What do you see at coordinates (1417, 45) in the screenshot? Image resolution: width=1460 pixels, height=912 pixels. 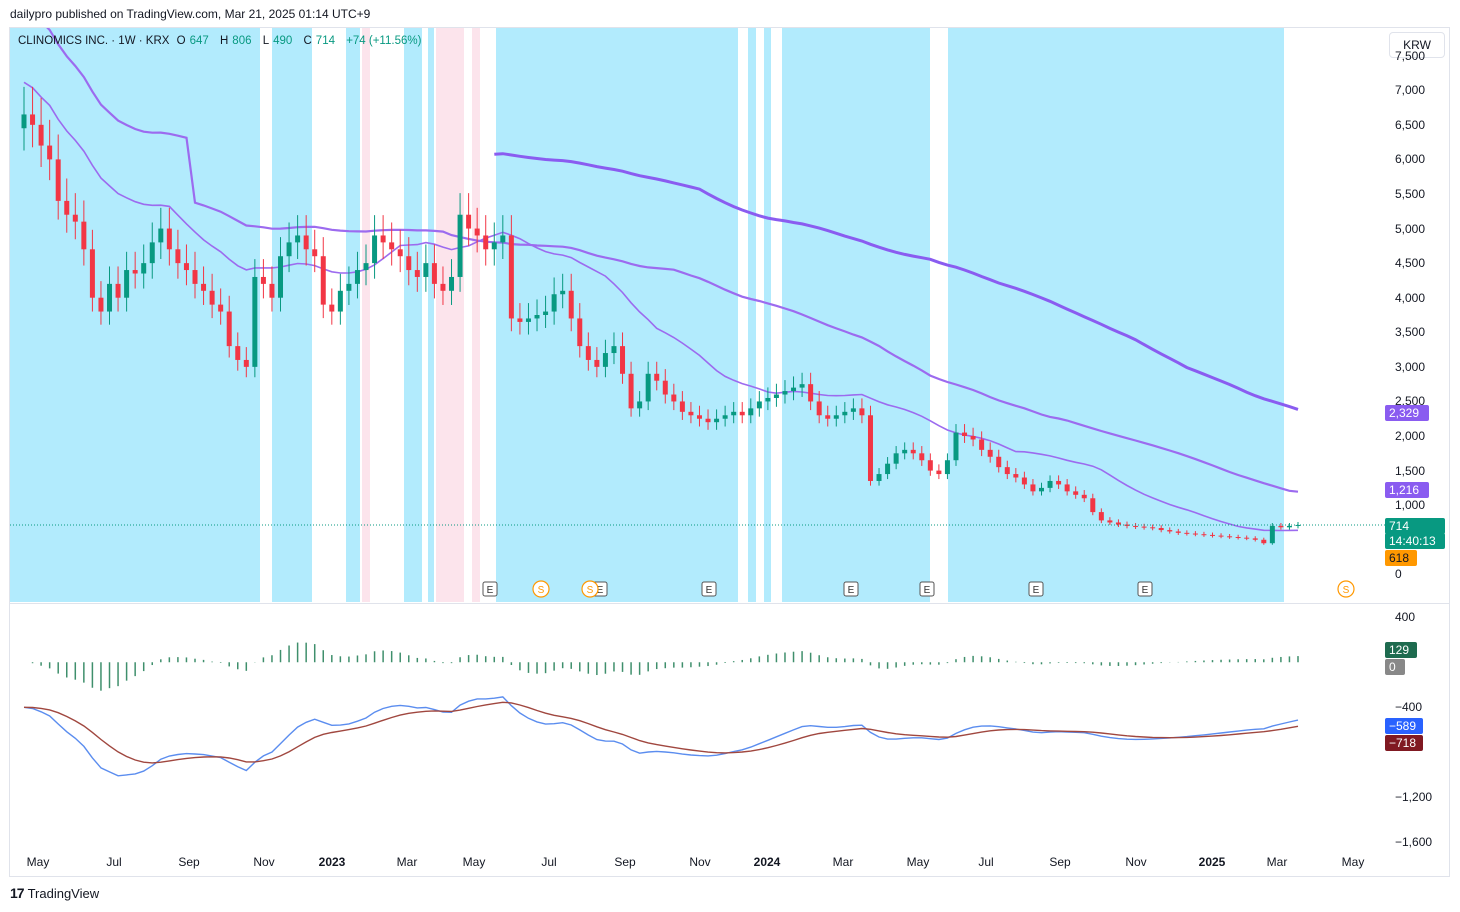 I see `currency-button: KRW` at bounding box center [1417, 45].